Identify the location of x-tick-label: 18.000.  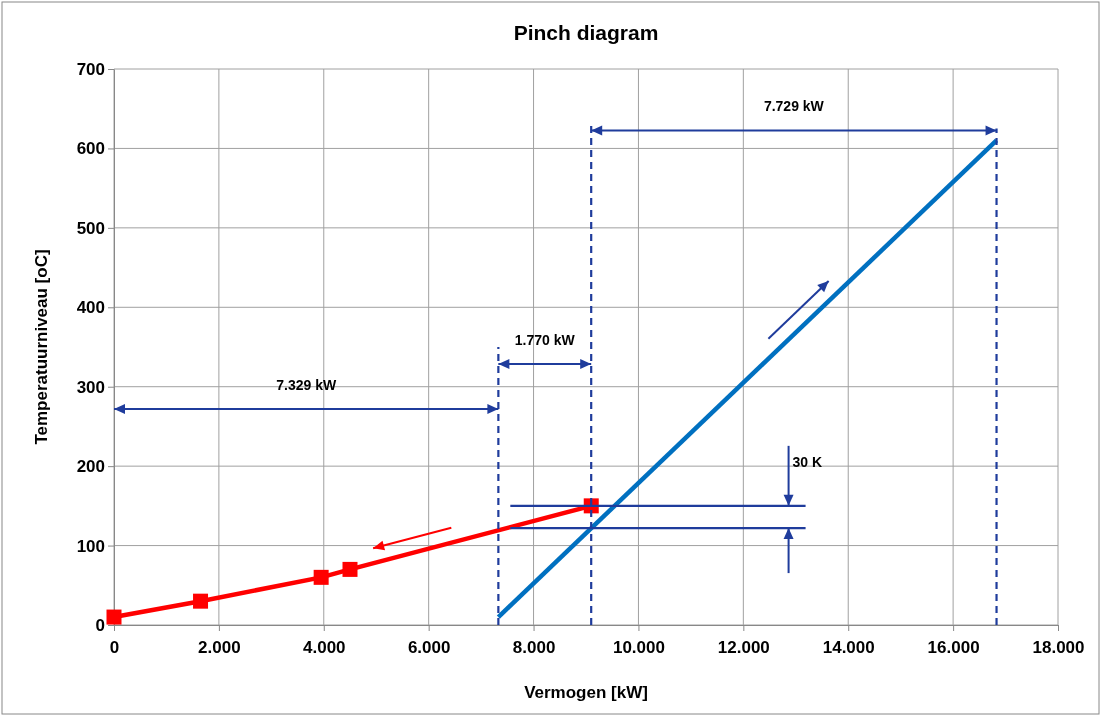
(1058, 647).